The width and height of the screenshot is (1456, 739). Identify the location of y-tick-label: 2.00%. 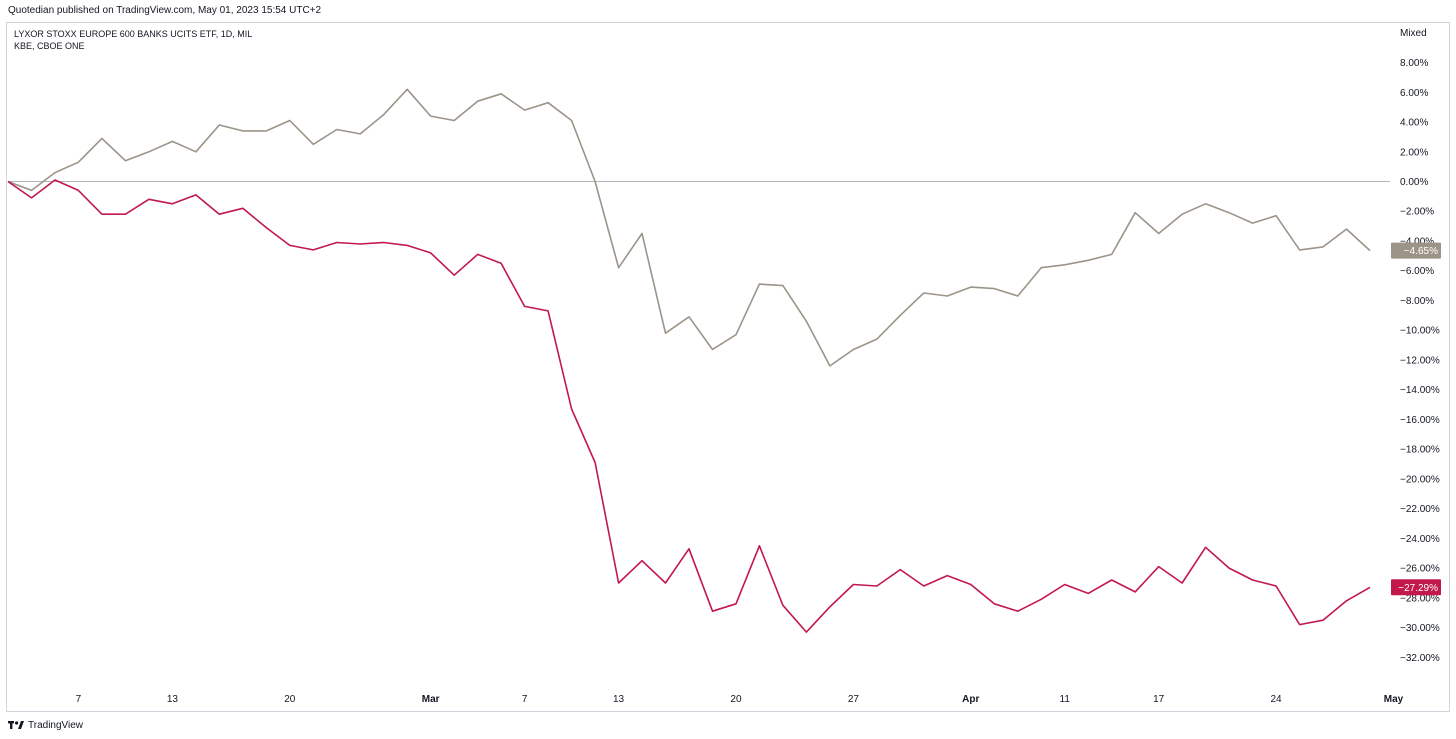
(1414, 152).